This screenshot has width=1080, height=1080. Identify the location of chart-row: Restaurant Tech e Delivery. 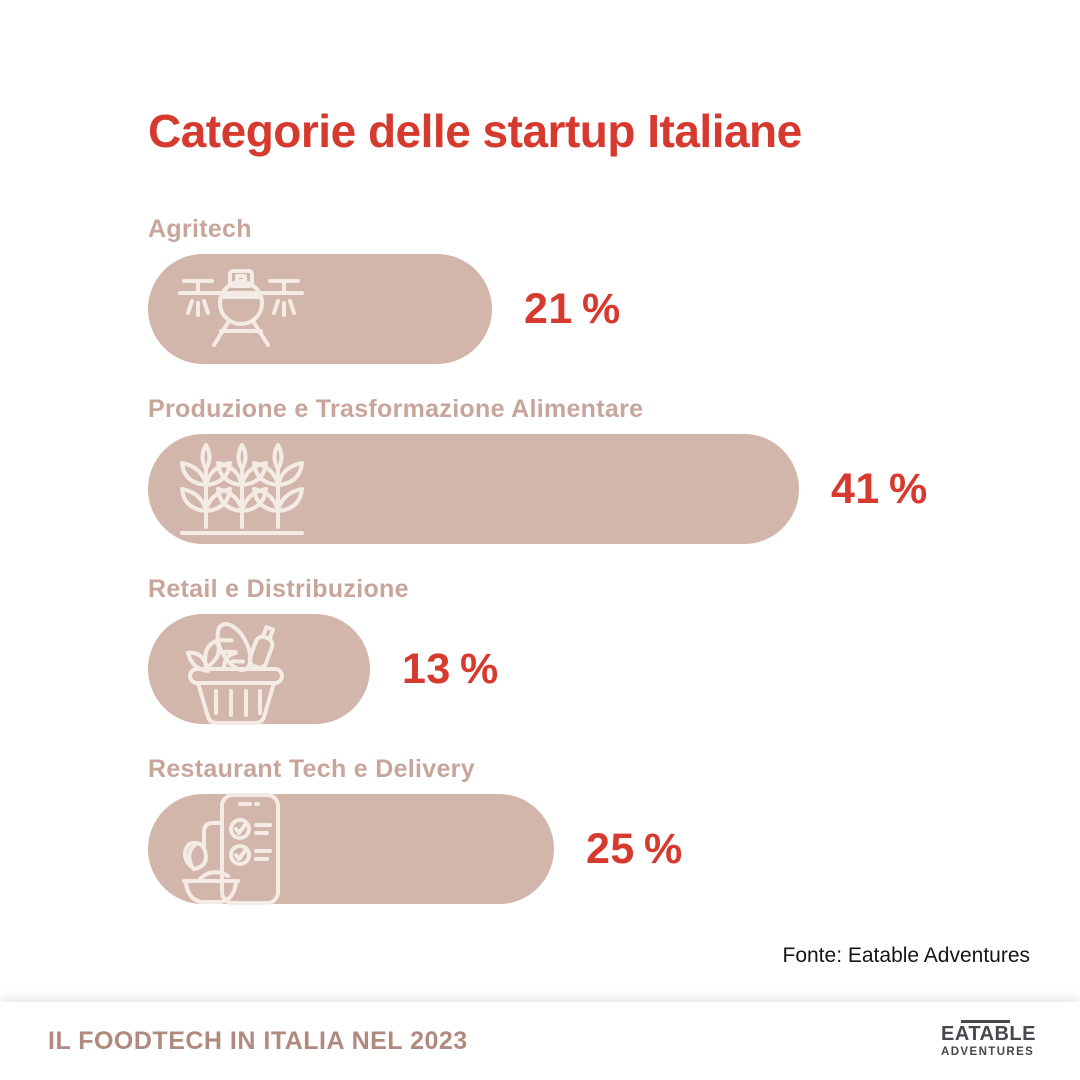
(598, 829).